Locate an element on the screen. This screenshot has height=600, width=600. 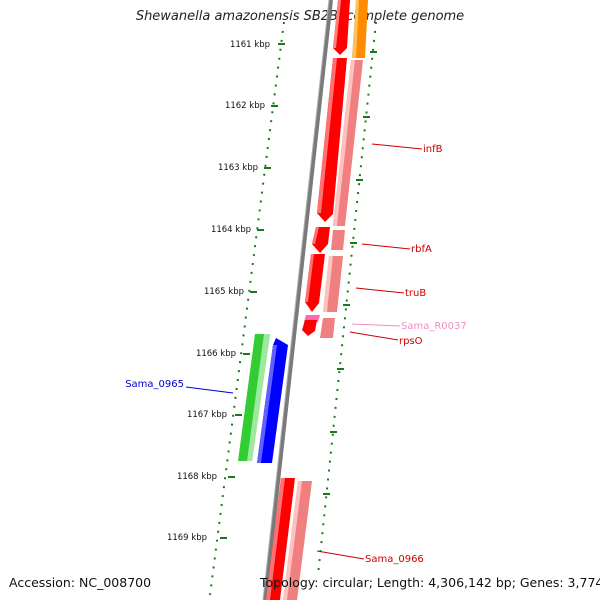
label-Sama_0965: Sama_0965 is located at coordinates (154, 384).